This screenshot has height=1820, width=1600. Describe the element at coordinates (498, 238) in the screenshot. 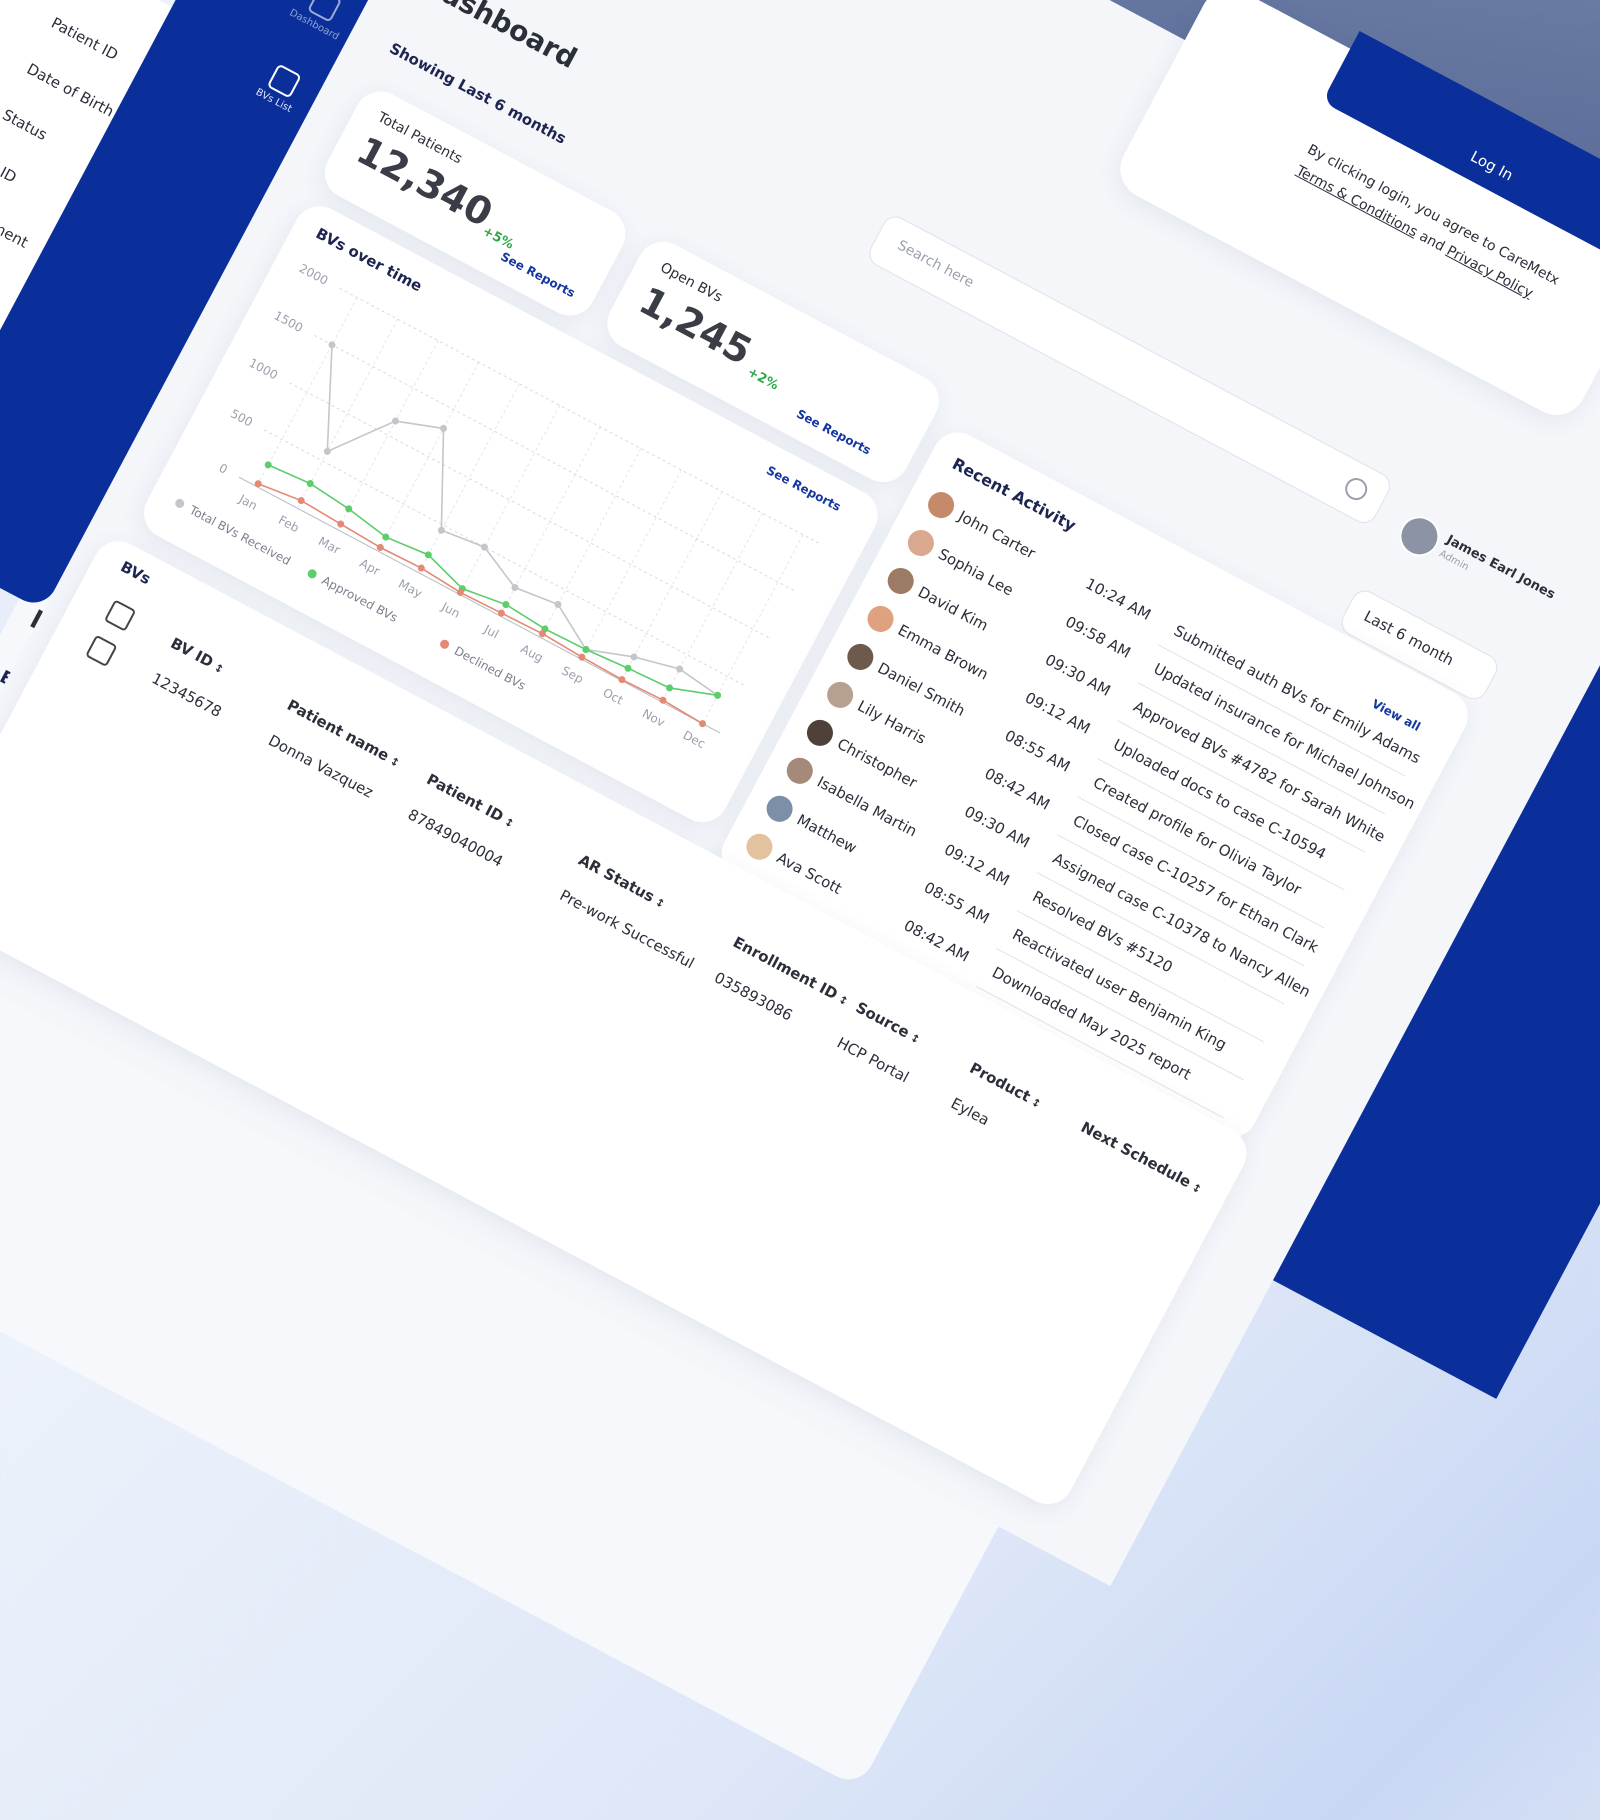

I see `stat-change: +5%` at that location.